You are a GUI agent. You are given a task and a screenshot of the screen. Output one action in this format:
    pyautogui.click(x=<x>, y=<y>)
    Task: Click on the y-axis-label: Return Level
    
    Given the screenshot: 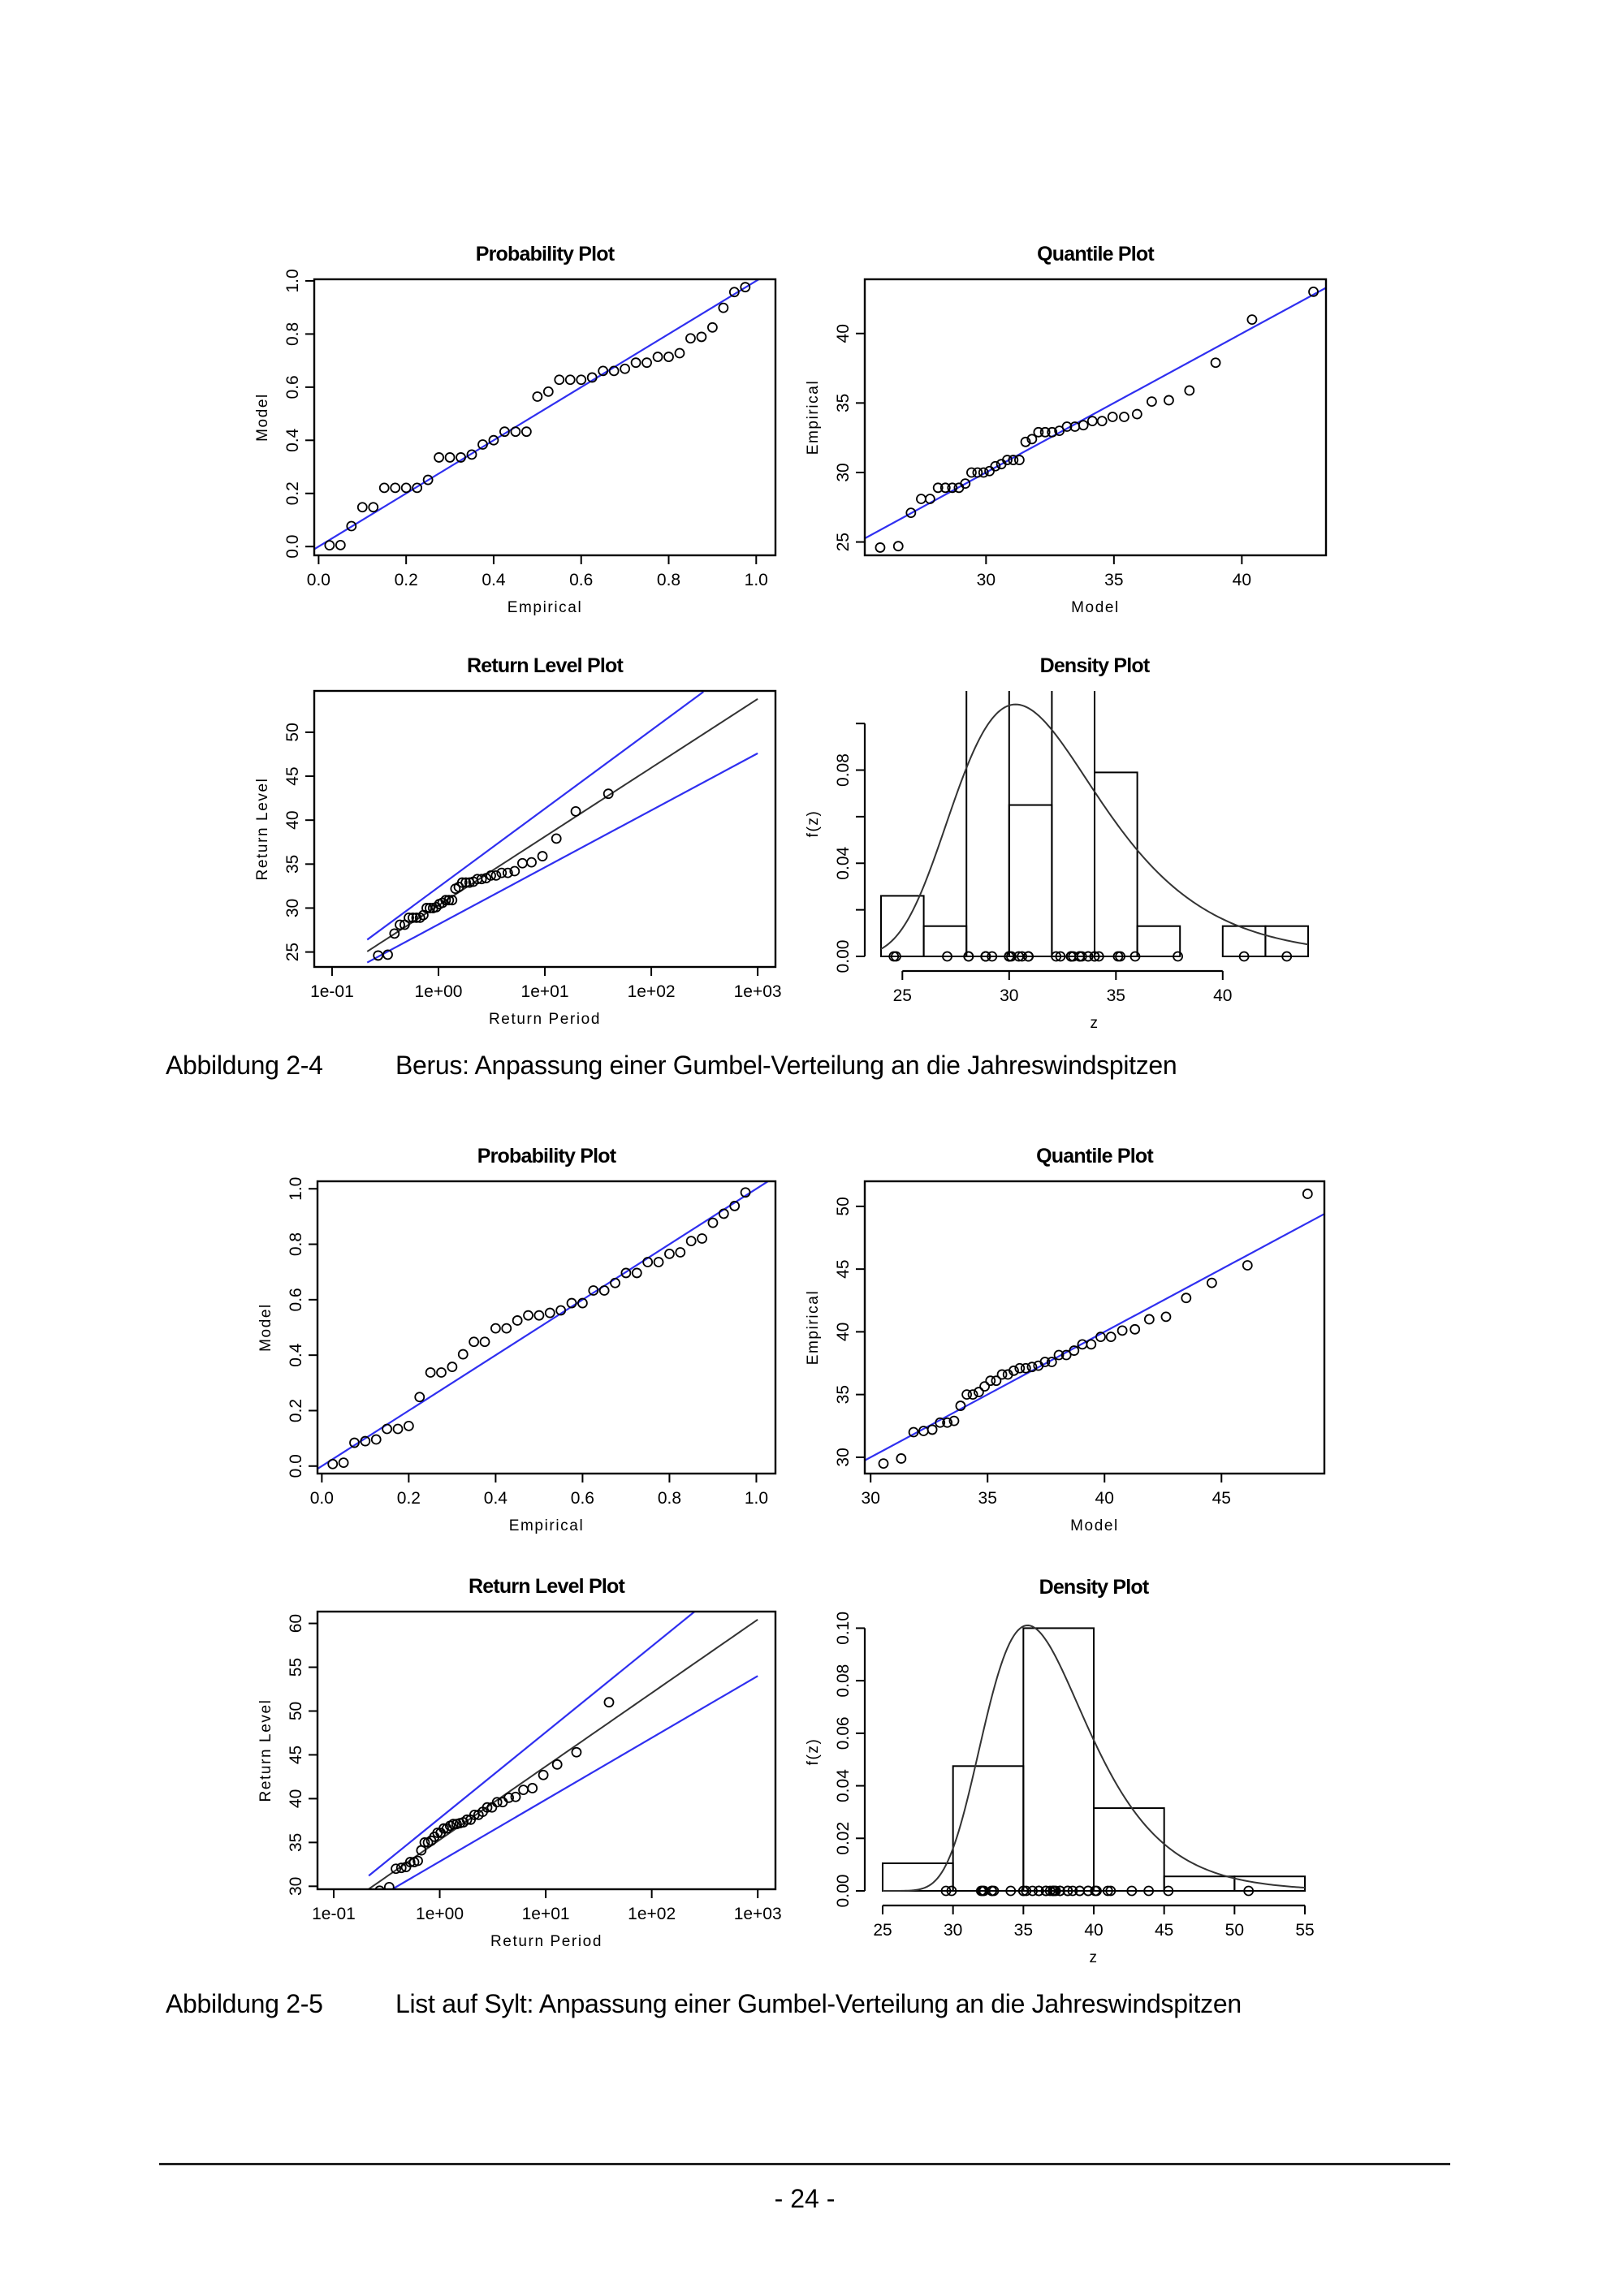 What is the action you would take?
    pyautogui.click(x=265, y=1751)
    